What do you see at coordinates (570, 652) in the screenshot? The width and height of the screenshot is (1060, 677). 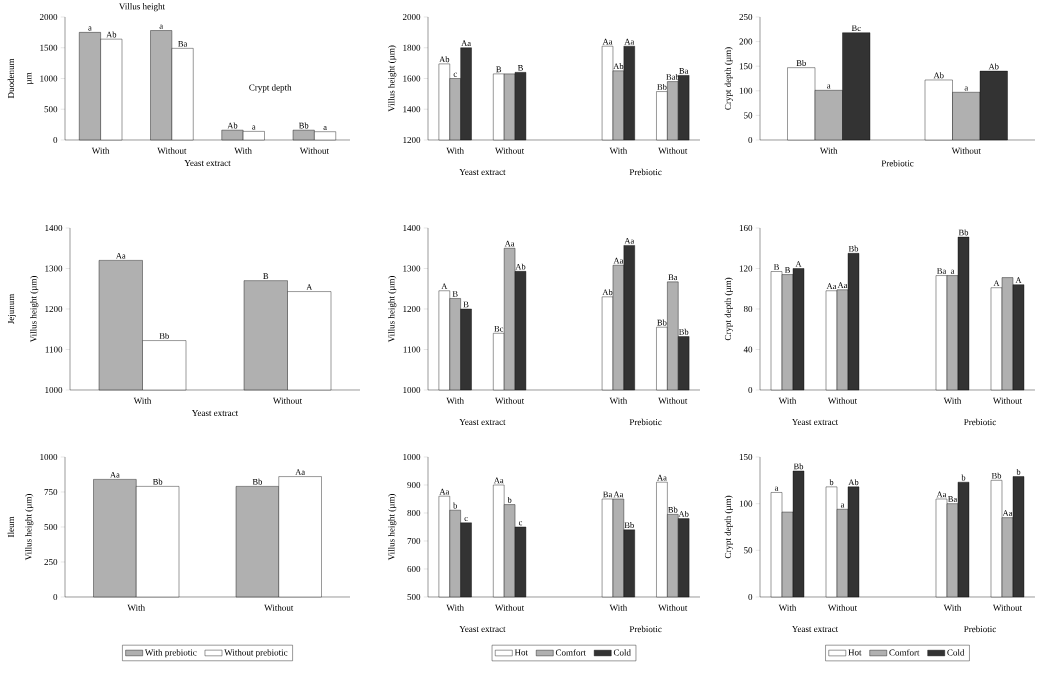 I see `legend-label: Comfort` at bounding box center [570, 652].